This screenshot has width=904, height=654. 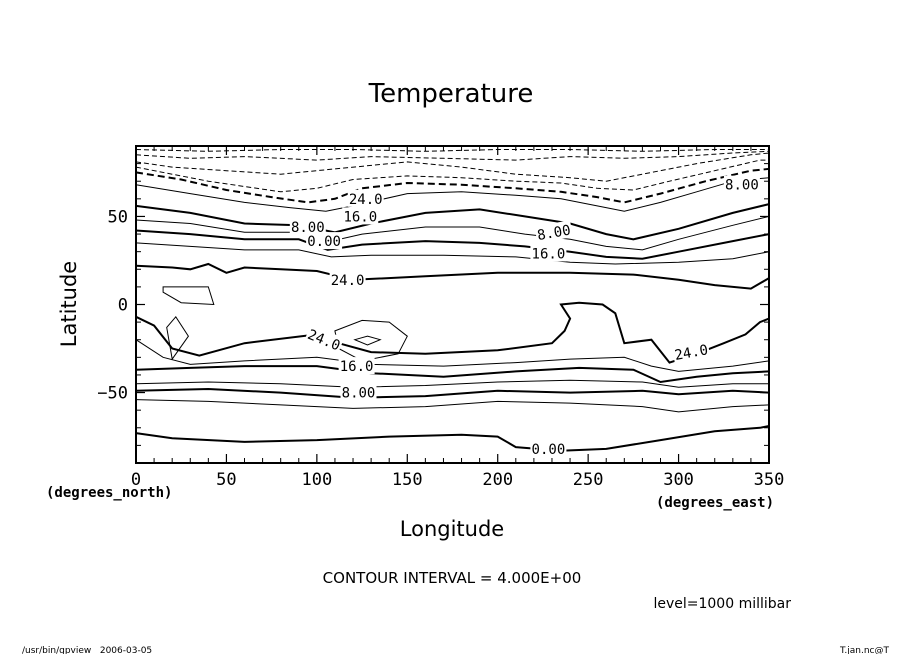 I want to click on y-tick-label: 0, so click(x=123, y=306).